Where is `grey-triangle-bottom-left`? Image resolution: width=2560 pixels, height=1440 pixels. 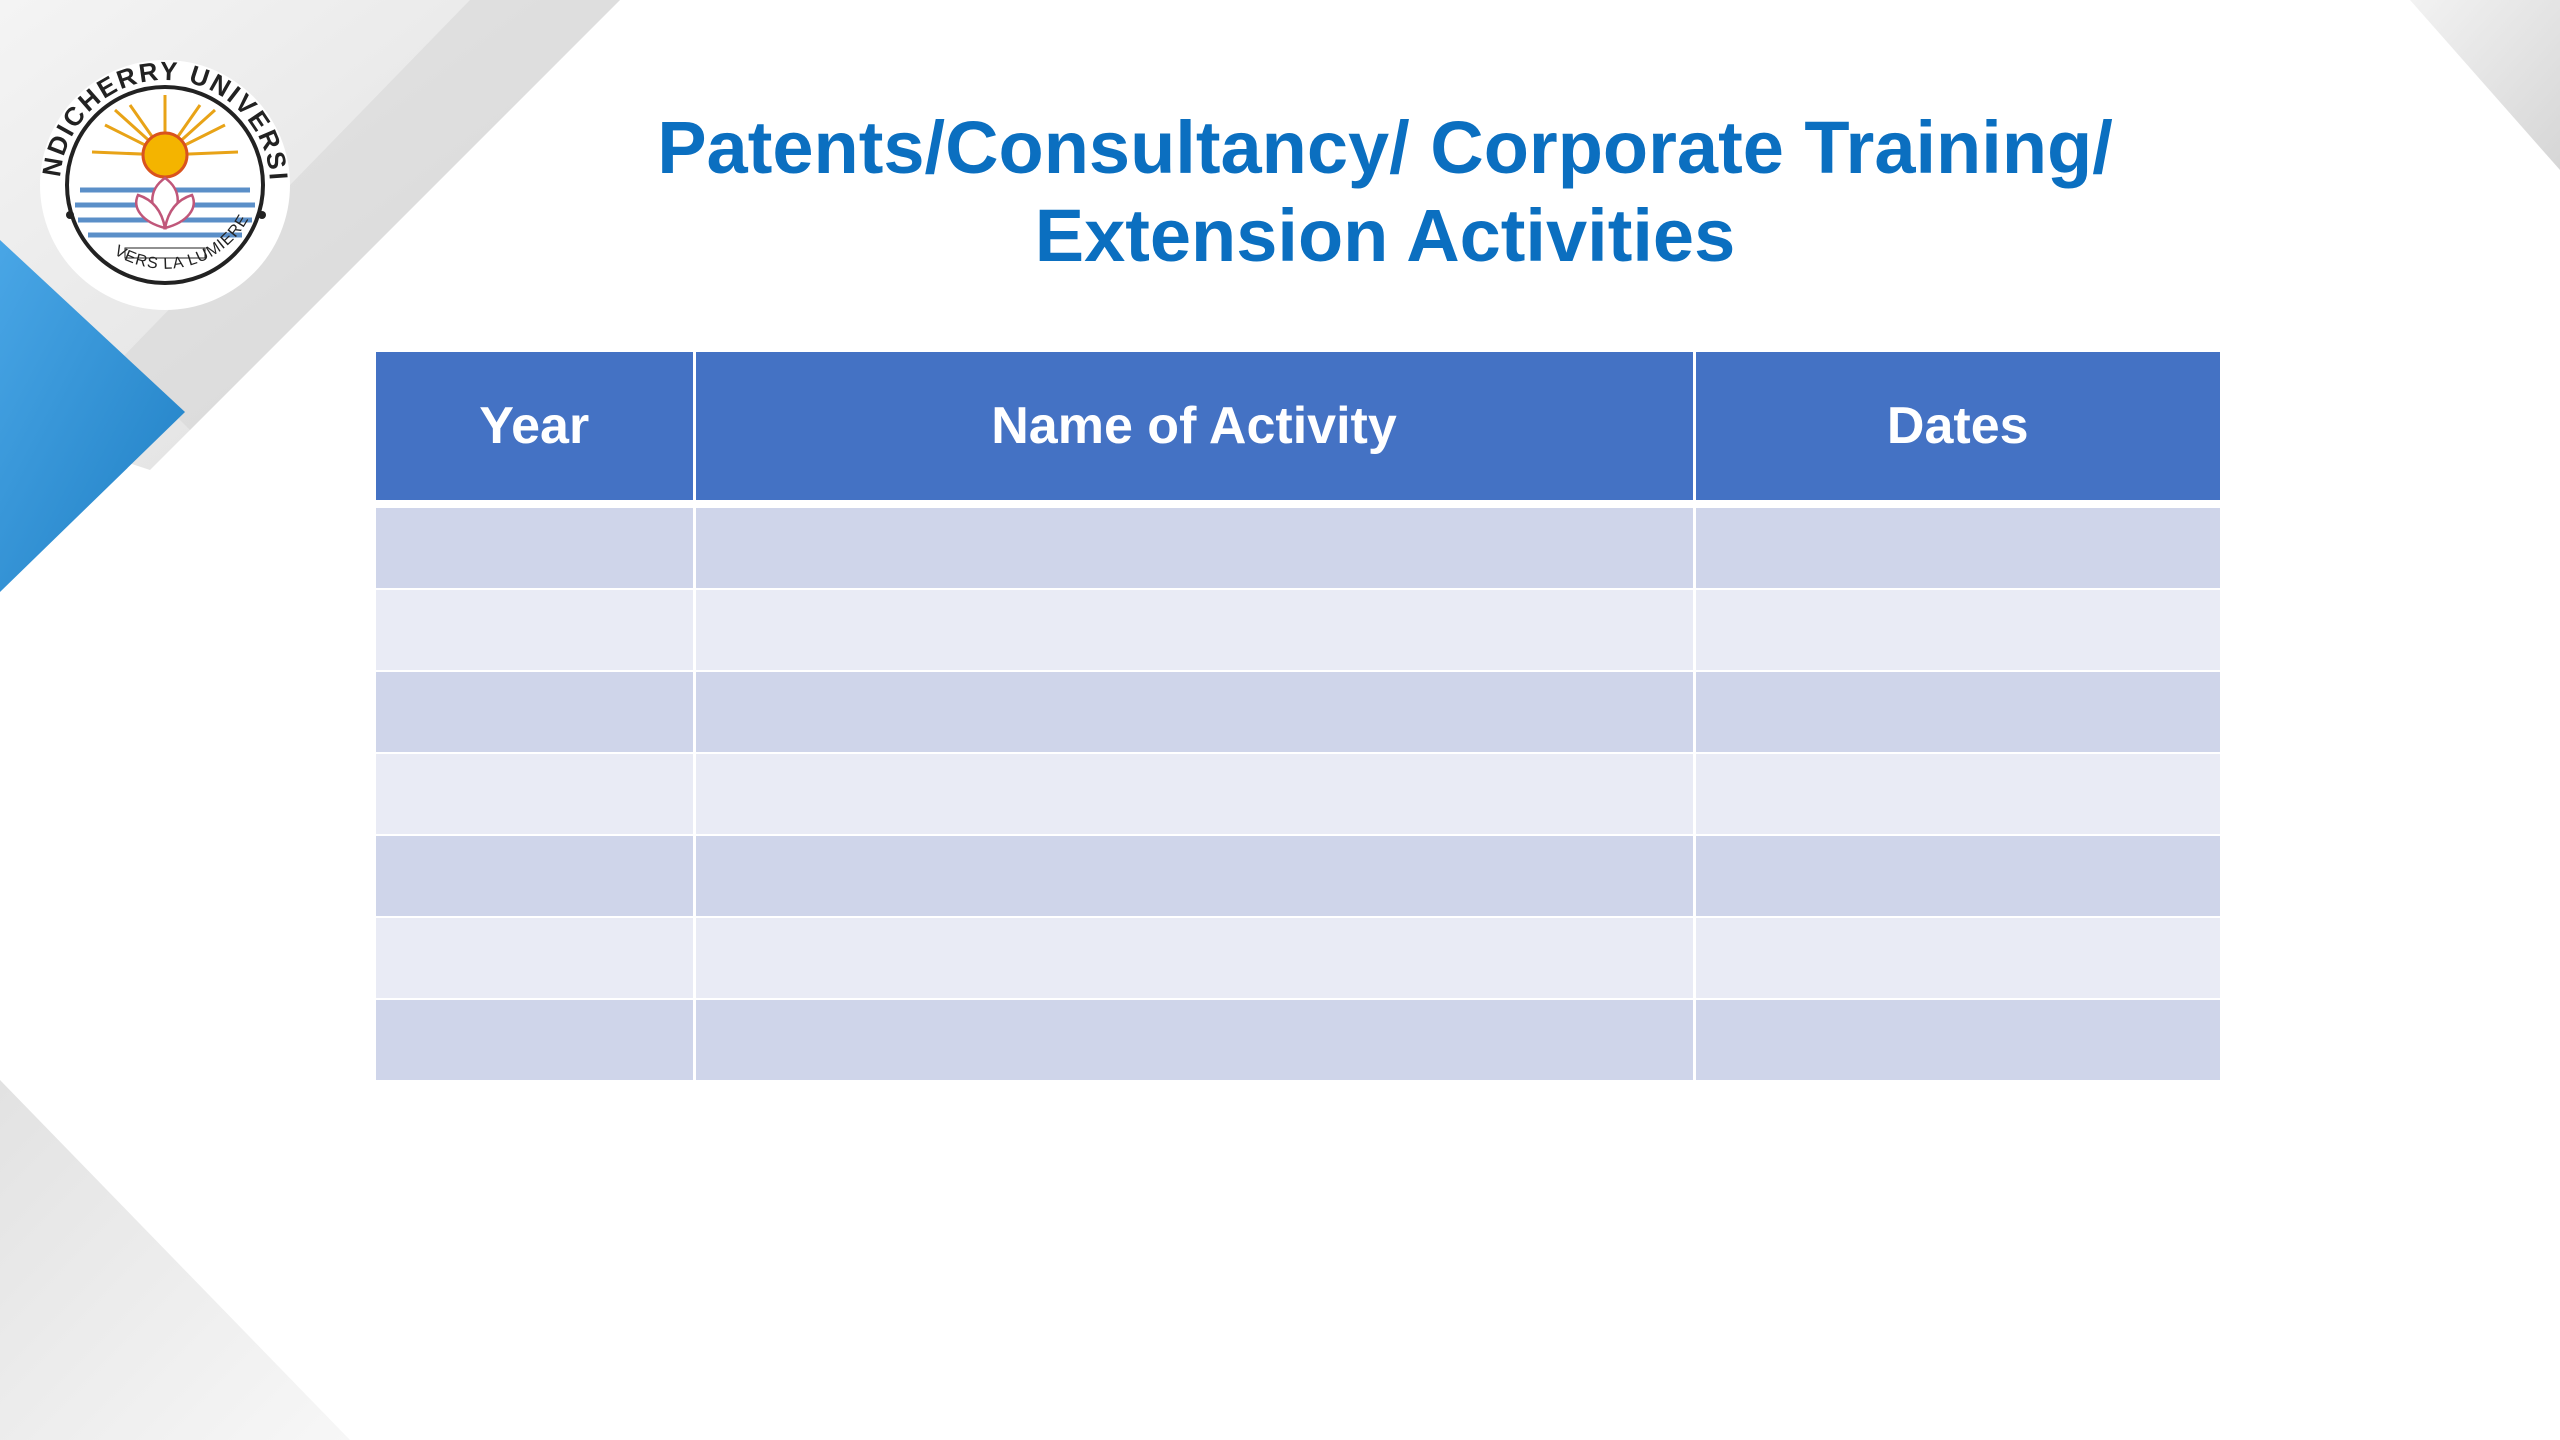 grey-triangle-bottom-left is located at coordinates (175, 1260).